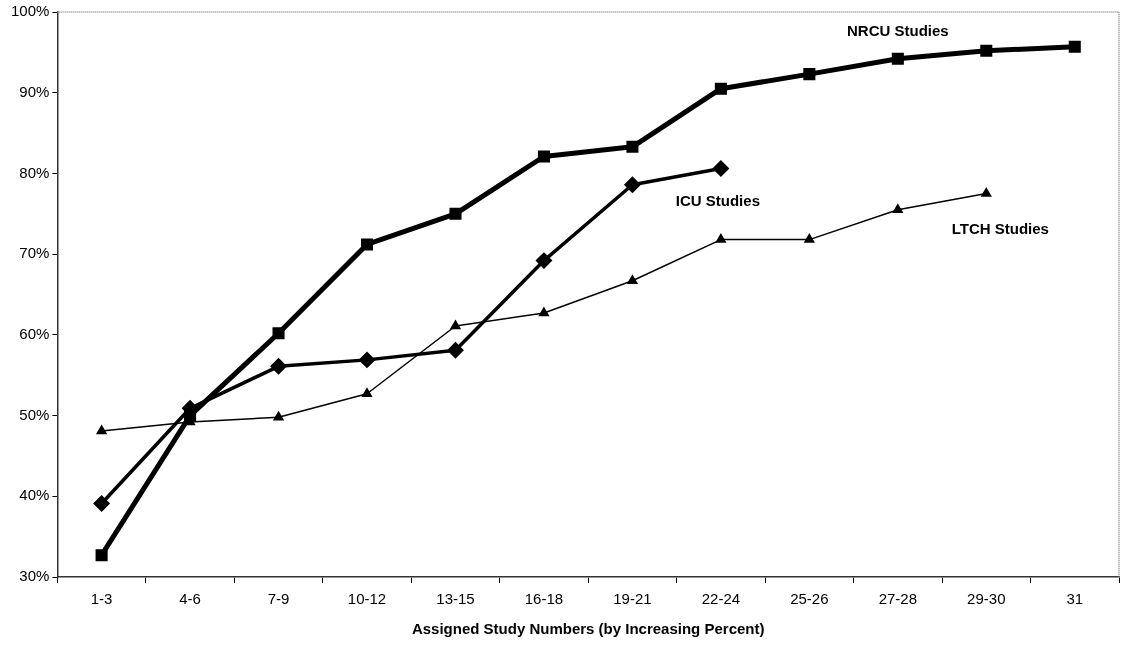 This screenshot has height=645, width=1129. Describe the element at coordinates (278, 599) in the screenshot. I see `x-tick-label: 7-9` at that location.